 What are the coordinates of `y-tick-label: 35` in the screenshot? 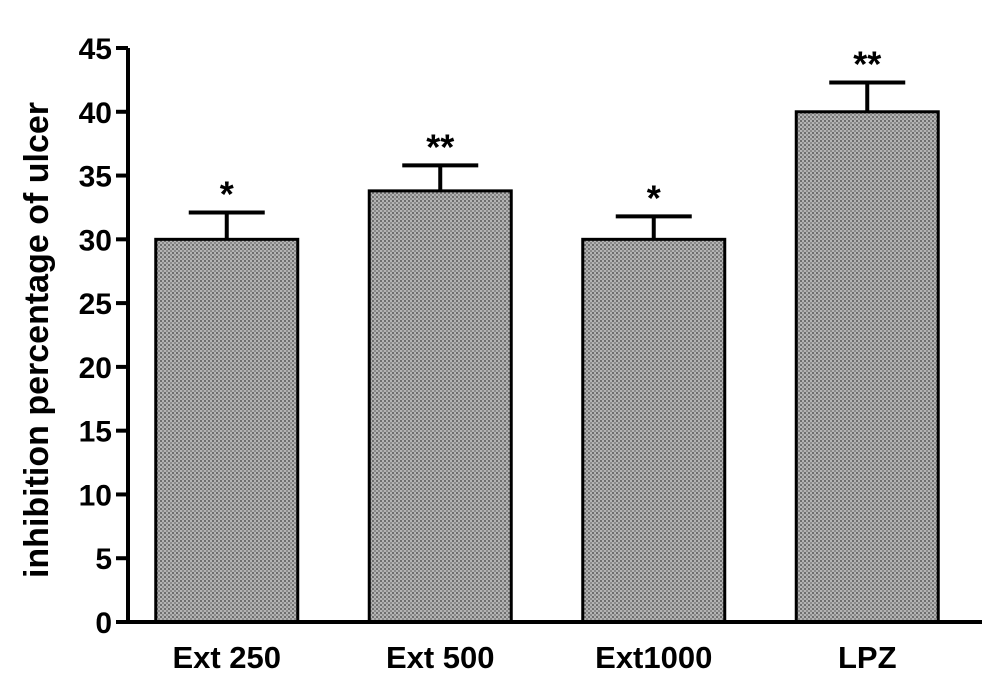 It's located at (95, 177).